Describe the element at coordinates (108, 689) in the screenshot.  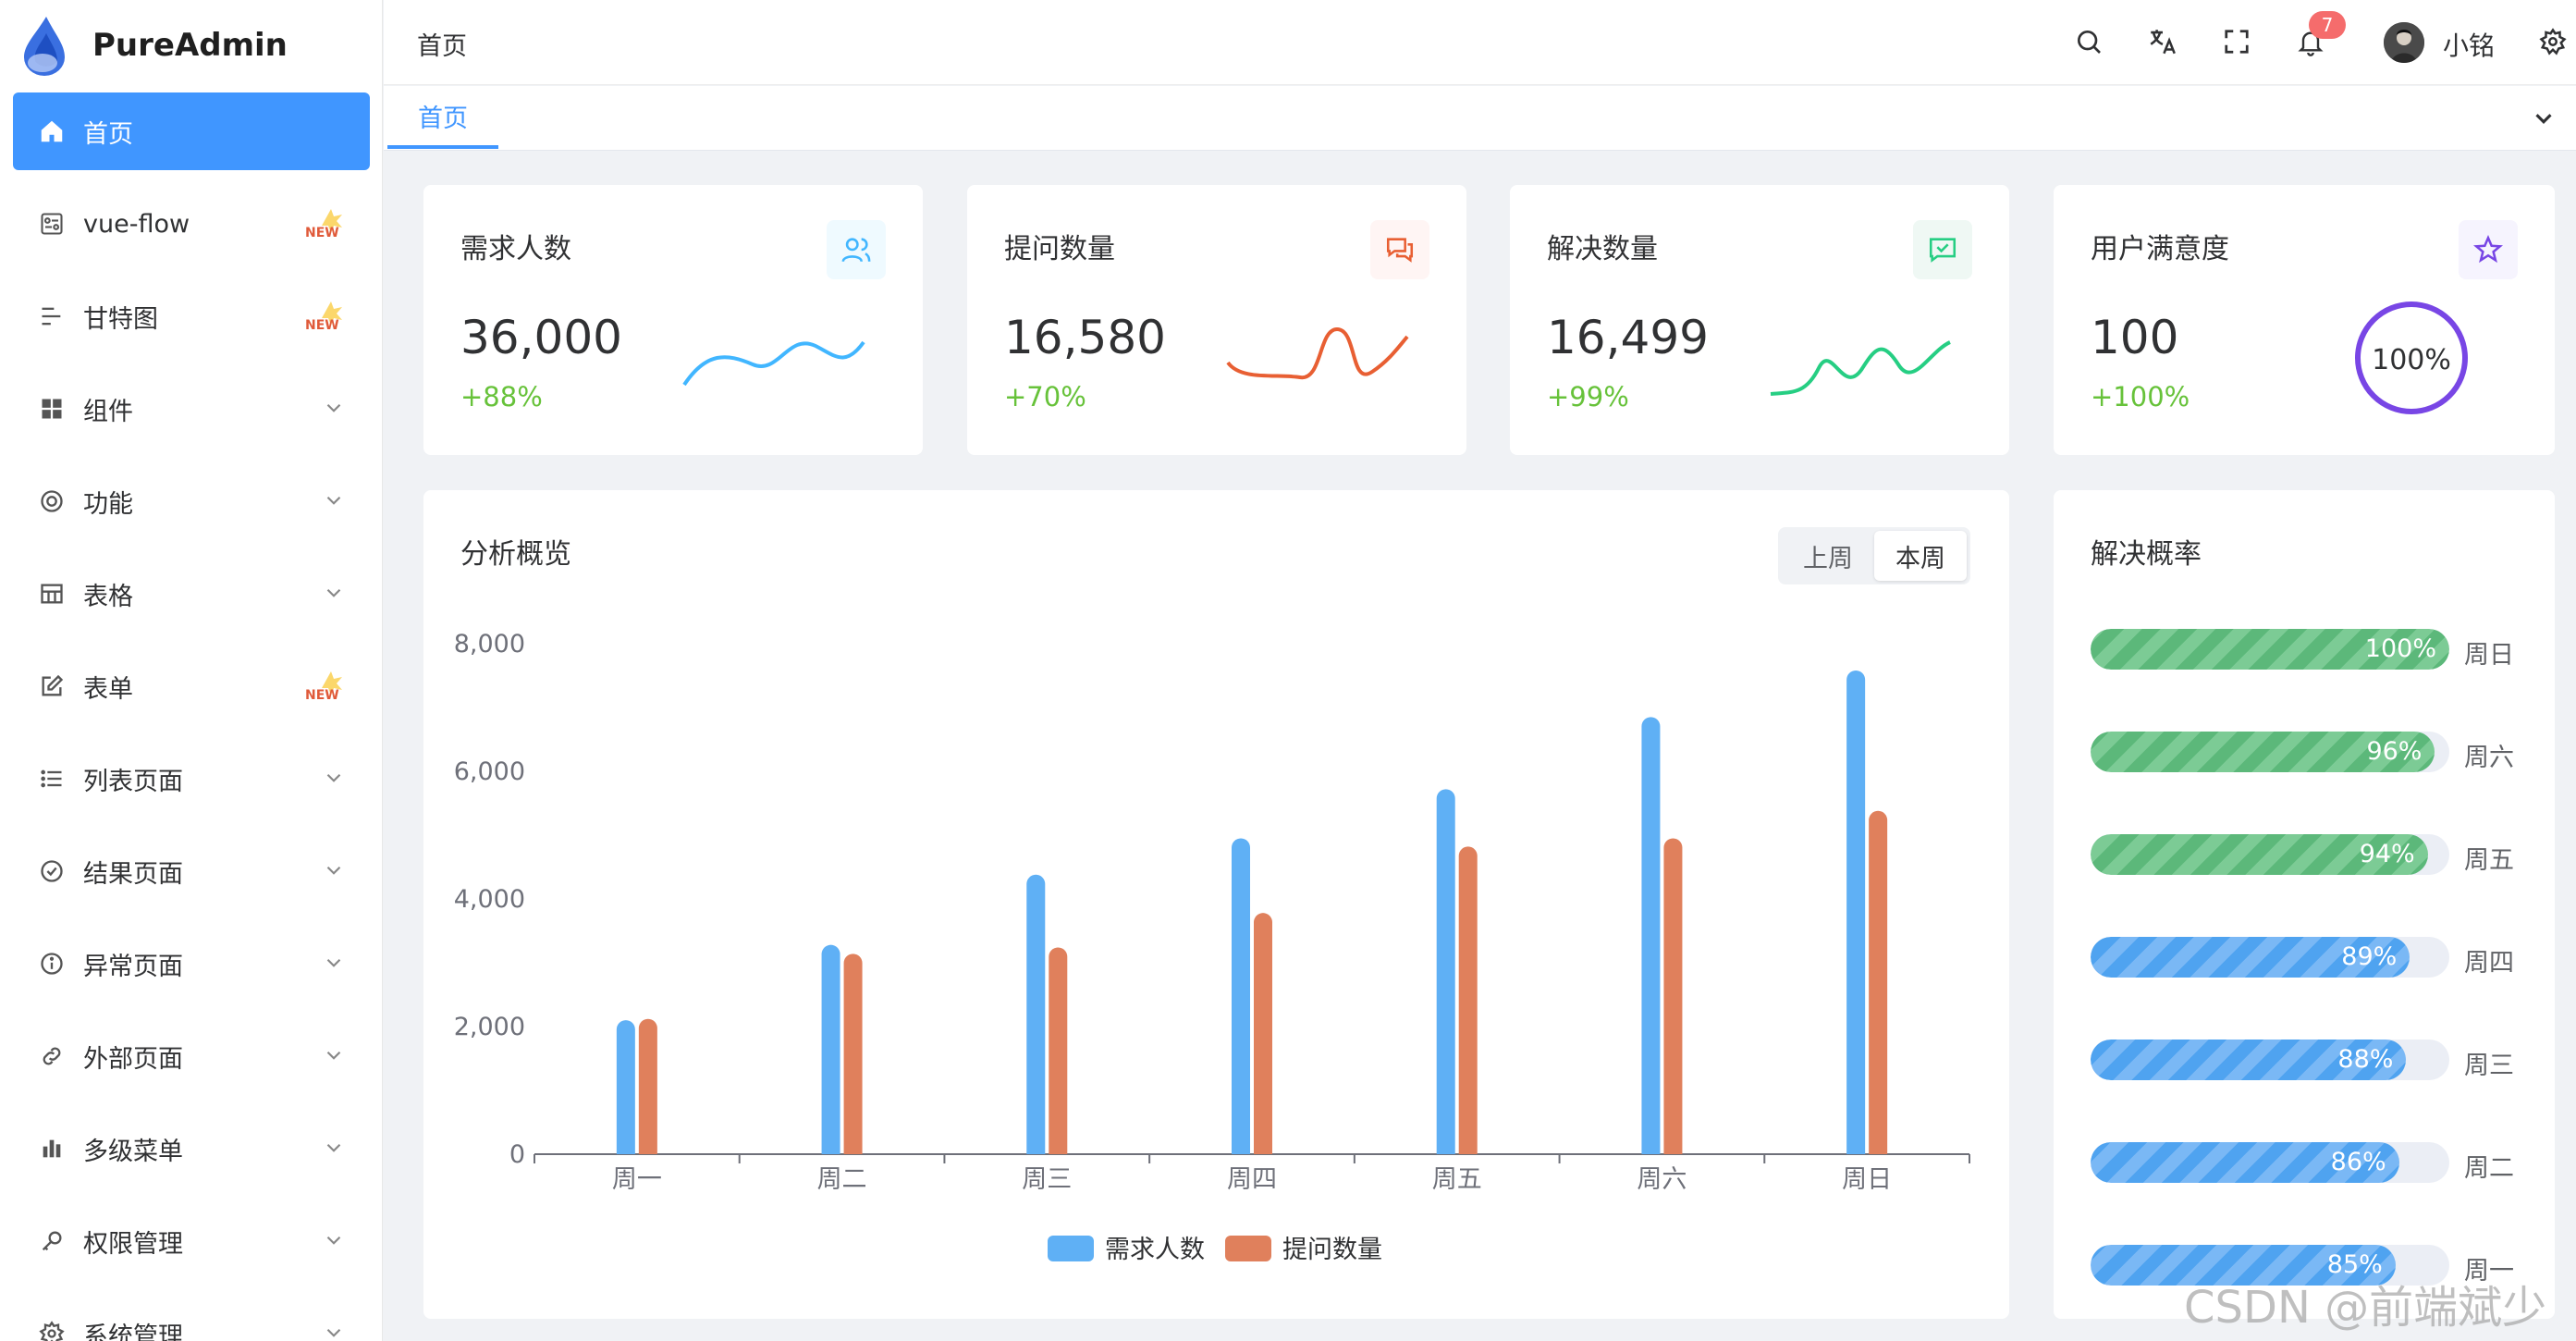
I see `sidebar-item-label: 表单` at that location.